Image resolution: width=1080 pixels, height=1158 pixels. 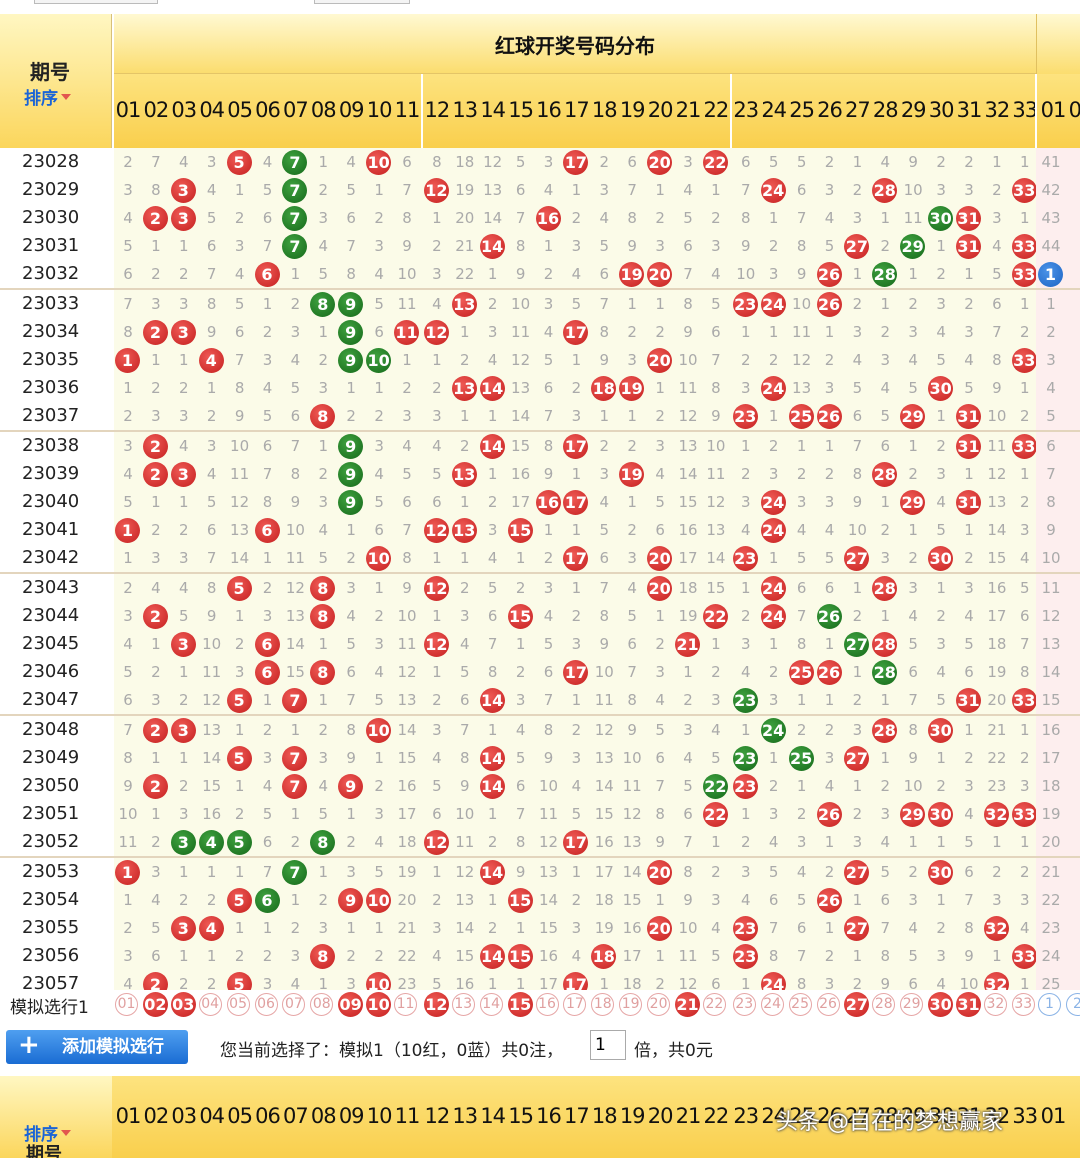 I want to click on sim-ball-28: 28, so click(x=884, y=1004).